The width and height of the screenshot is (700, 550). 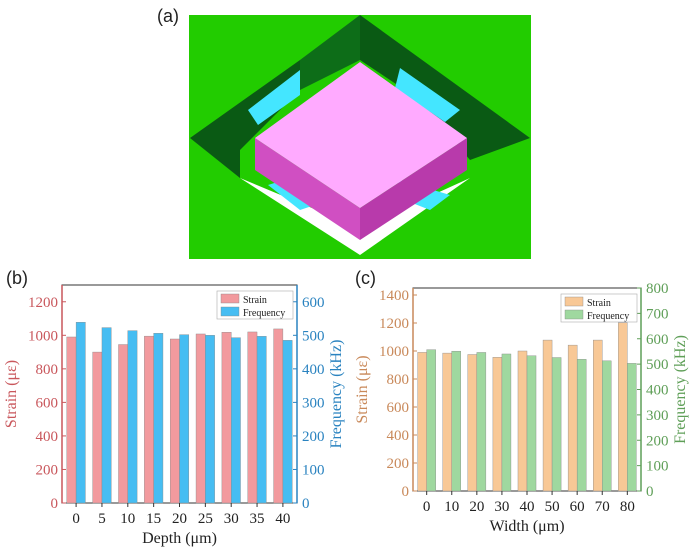 I want to click on panel-label-c: (c), so click(x=365, y=278).